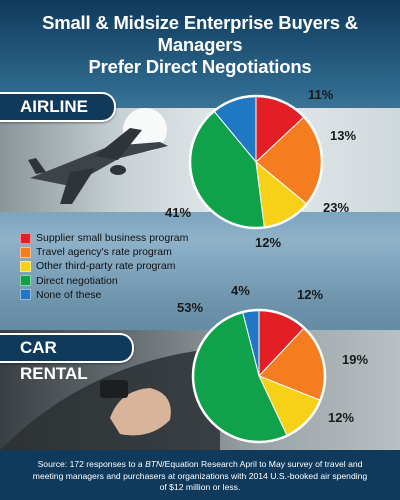  I want to click on key-fob-icon, so click(114, 389).